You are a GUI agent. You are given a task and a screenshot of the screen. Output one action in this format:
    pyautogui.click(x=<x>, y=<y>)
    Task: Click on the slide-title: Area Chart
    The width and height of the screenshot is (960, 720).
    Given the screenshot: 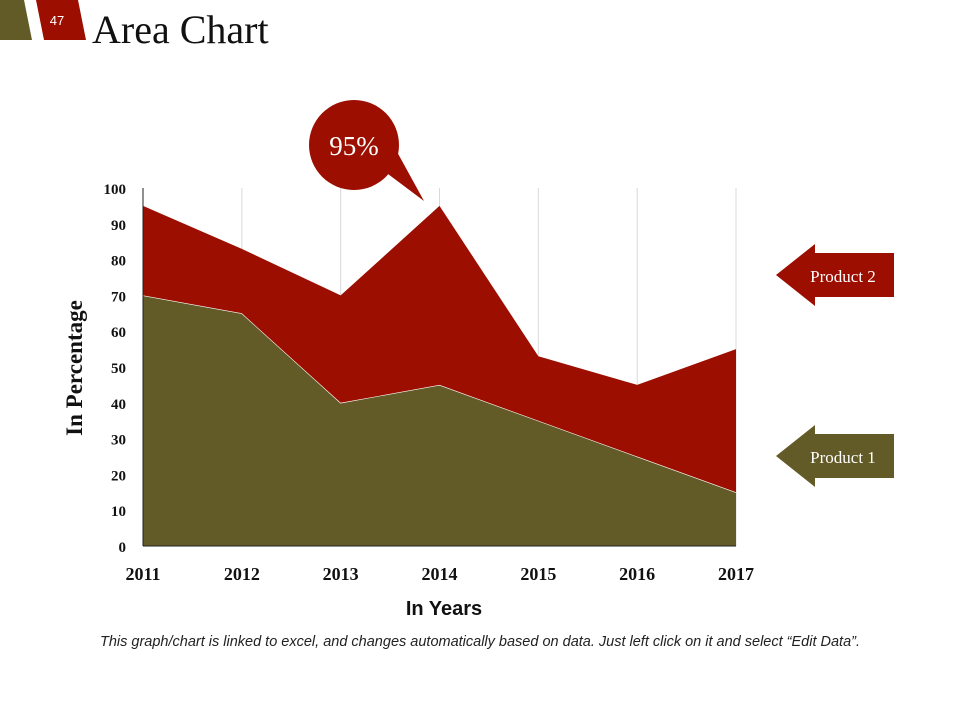 What is the action you would take?
    pyautogui.click(x=180, y=29)
    